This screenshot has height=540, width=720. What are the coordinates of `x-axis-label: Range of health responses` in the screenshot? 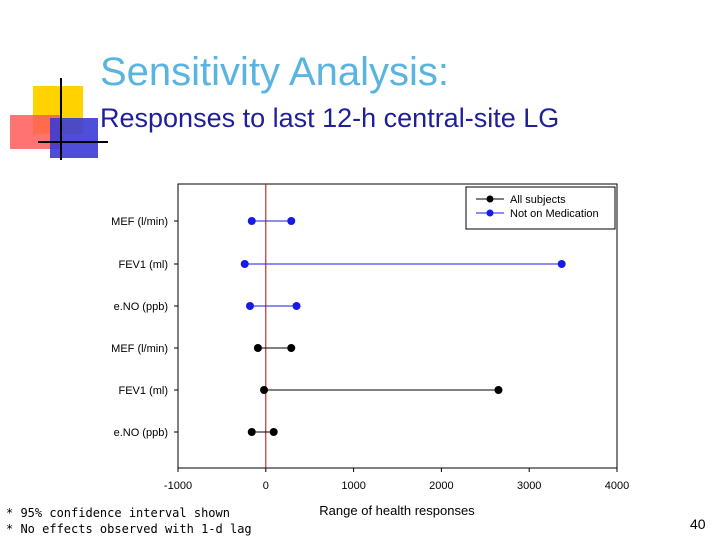 It's located at (397, 510).